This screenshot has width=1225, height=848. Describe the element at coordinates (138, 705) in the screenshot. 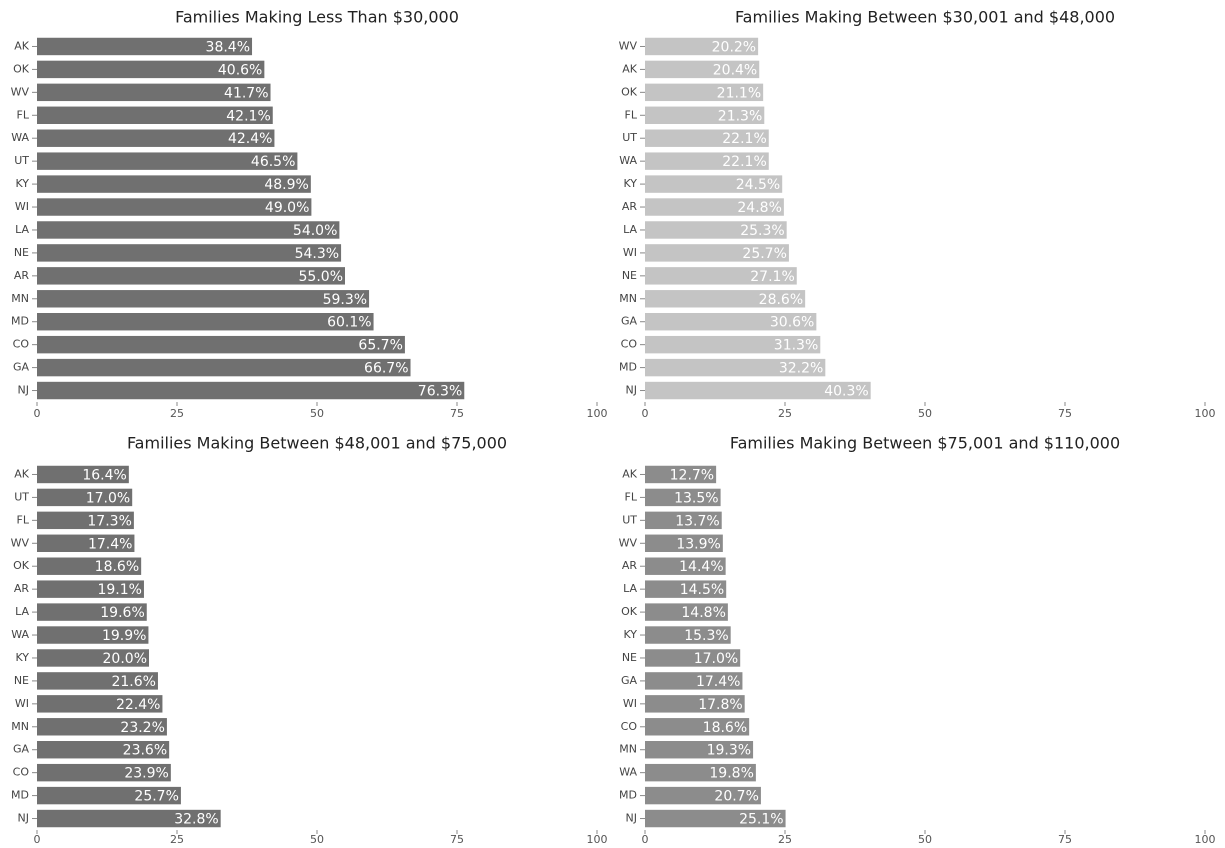

I see `data-label: 22.4%` at that location.